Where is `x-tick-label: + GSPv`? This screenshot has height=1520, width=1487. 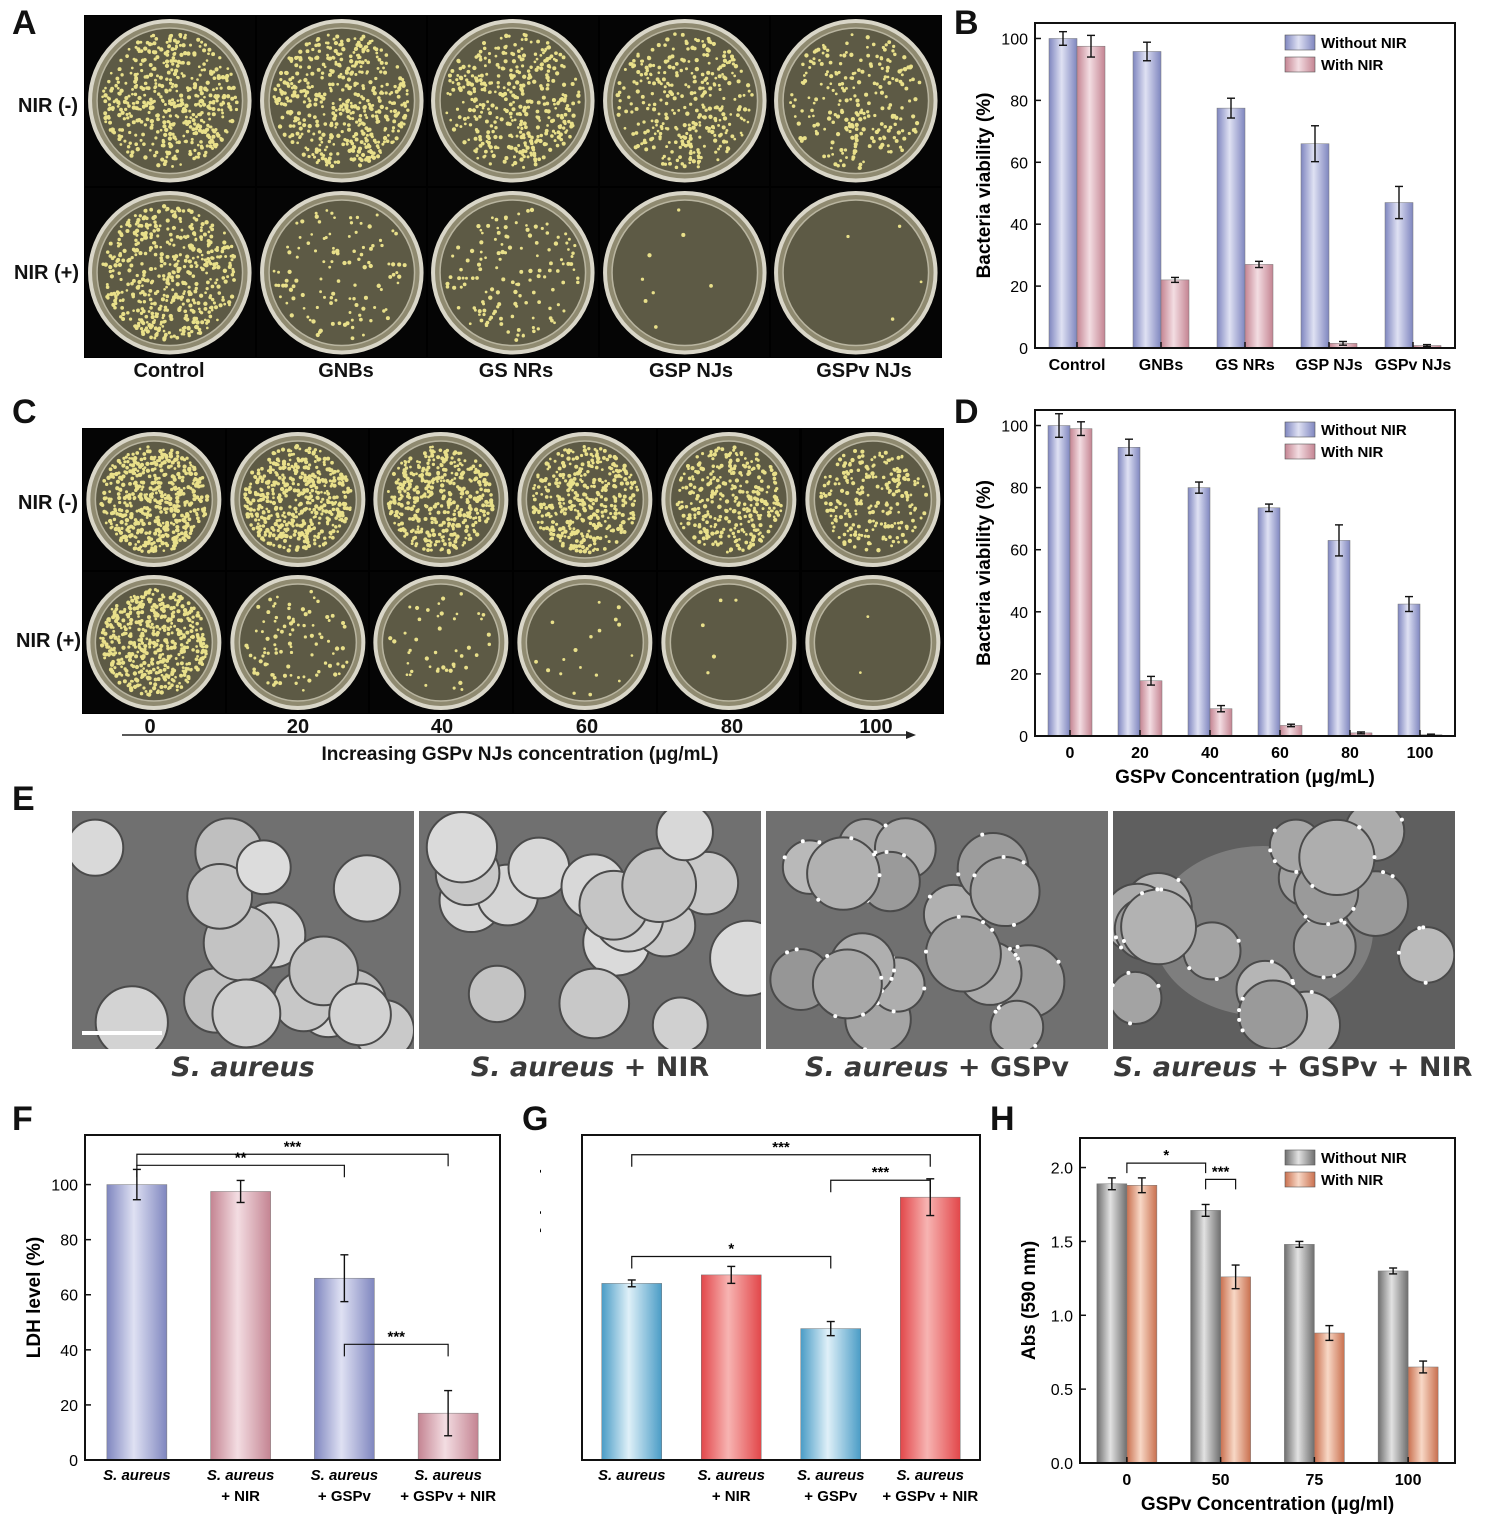 x-tick-label: + GSPv is located at coordinates (345, 1496).